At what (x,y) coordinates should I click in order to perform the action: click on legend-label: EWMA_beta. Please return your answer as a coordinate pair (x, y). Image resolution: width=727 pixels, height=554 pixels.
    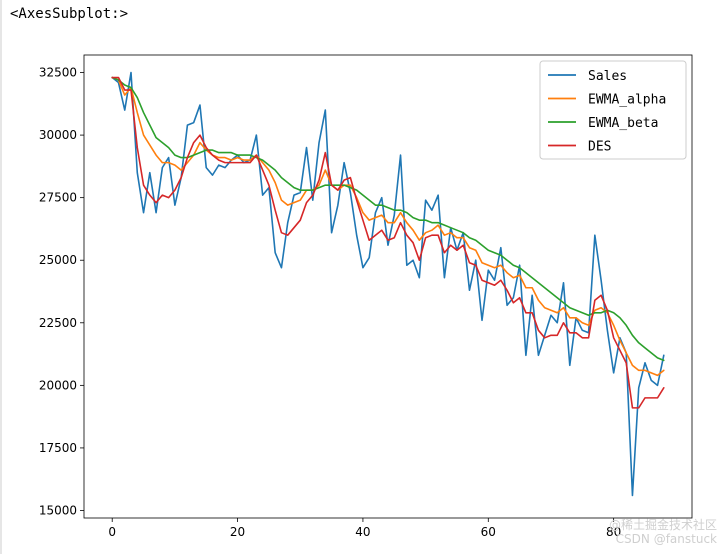
    Looking at the image, I should click on (623, 123).